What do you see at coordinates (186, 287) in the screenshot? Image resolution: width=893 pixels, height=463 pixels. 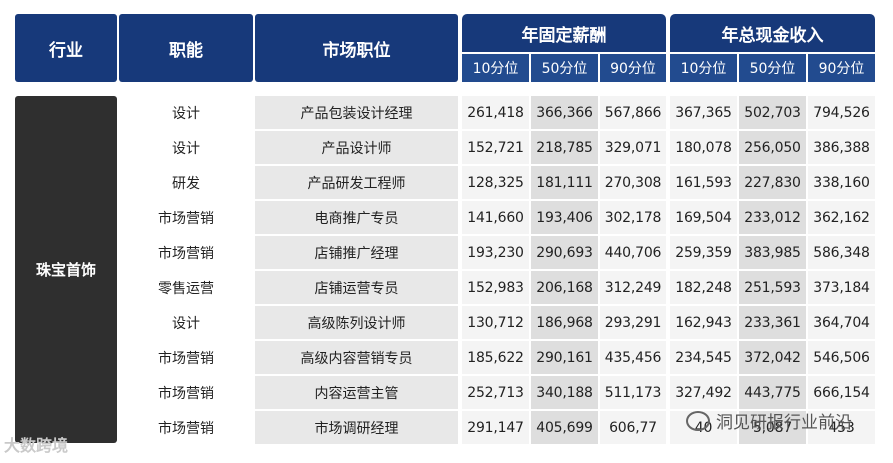 I see `cell-func: 零售运营` at bounding box center [186, 287].